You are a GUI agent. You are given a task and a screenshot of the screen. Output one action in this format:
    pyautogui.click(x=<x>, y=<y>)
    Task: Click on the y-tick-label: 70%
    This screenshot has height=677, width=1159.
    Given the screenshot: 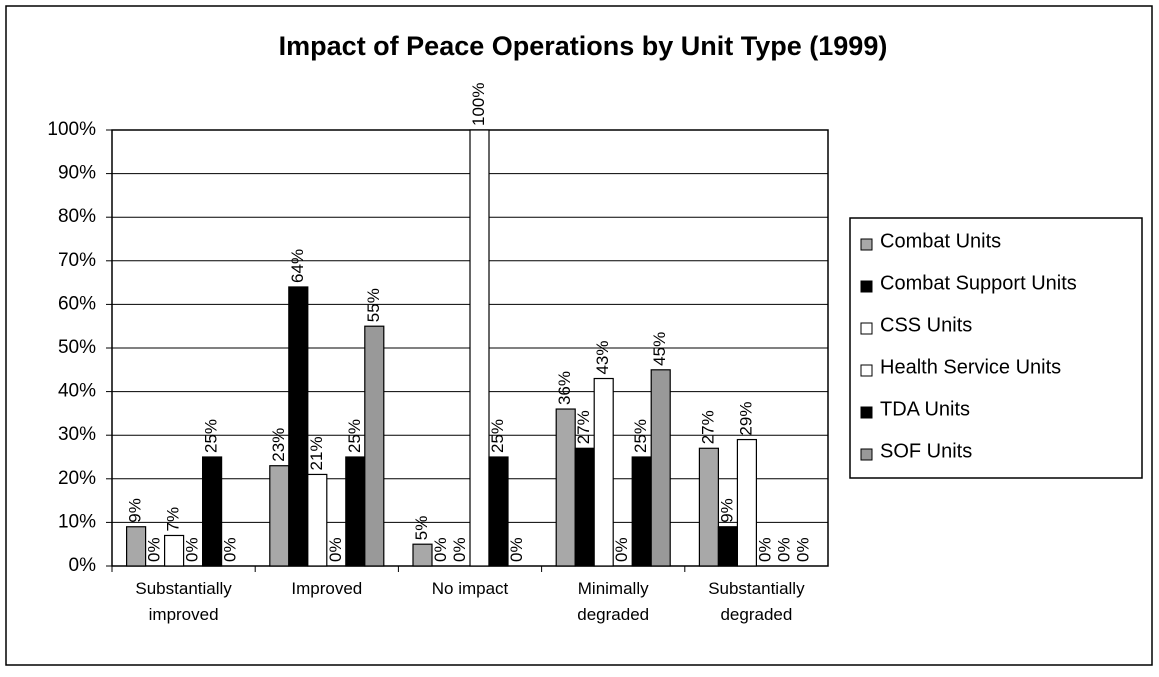 What is the action you would take?
    pyautogui.click(x=77, y=260)
    